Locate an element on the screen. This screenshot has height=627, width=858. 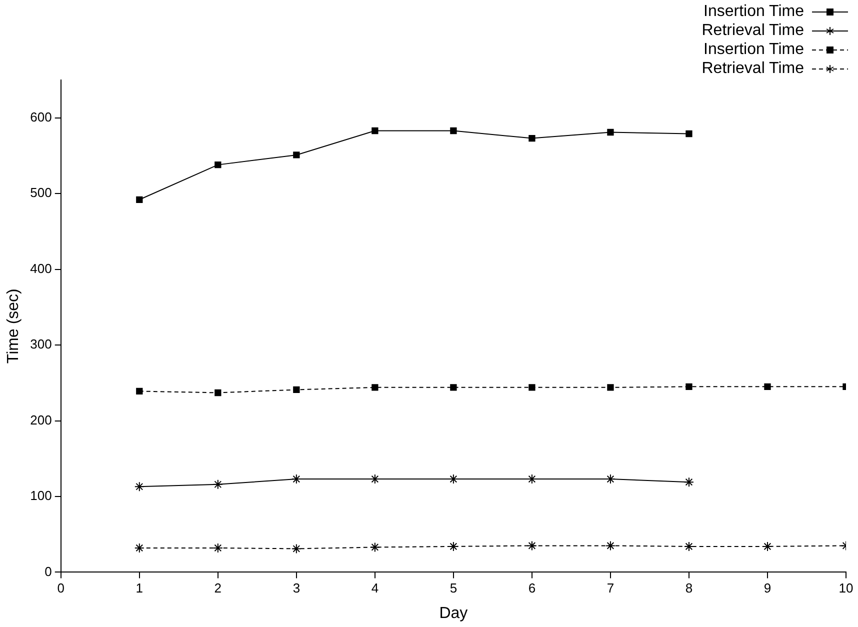
x-tick-label: 2 is located at coordinates (218, 588).